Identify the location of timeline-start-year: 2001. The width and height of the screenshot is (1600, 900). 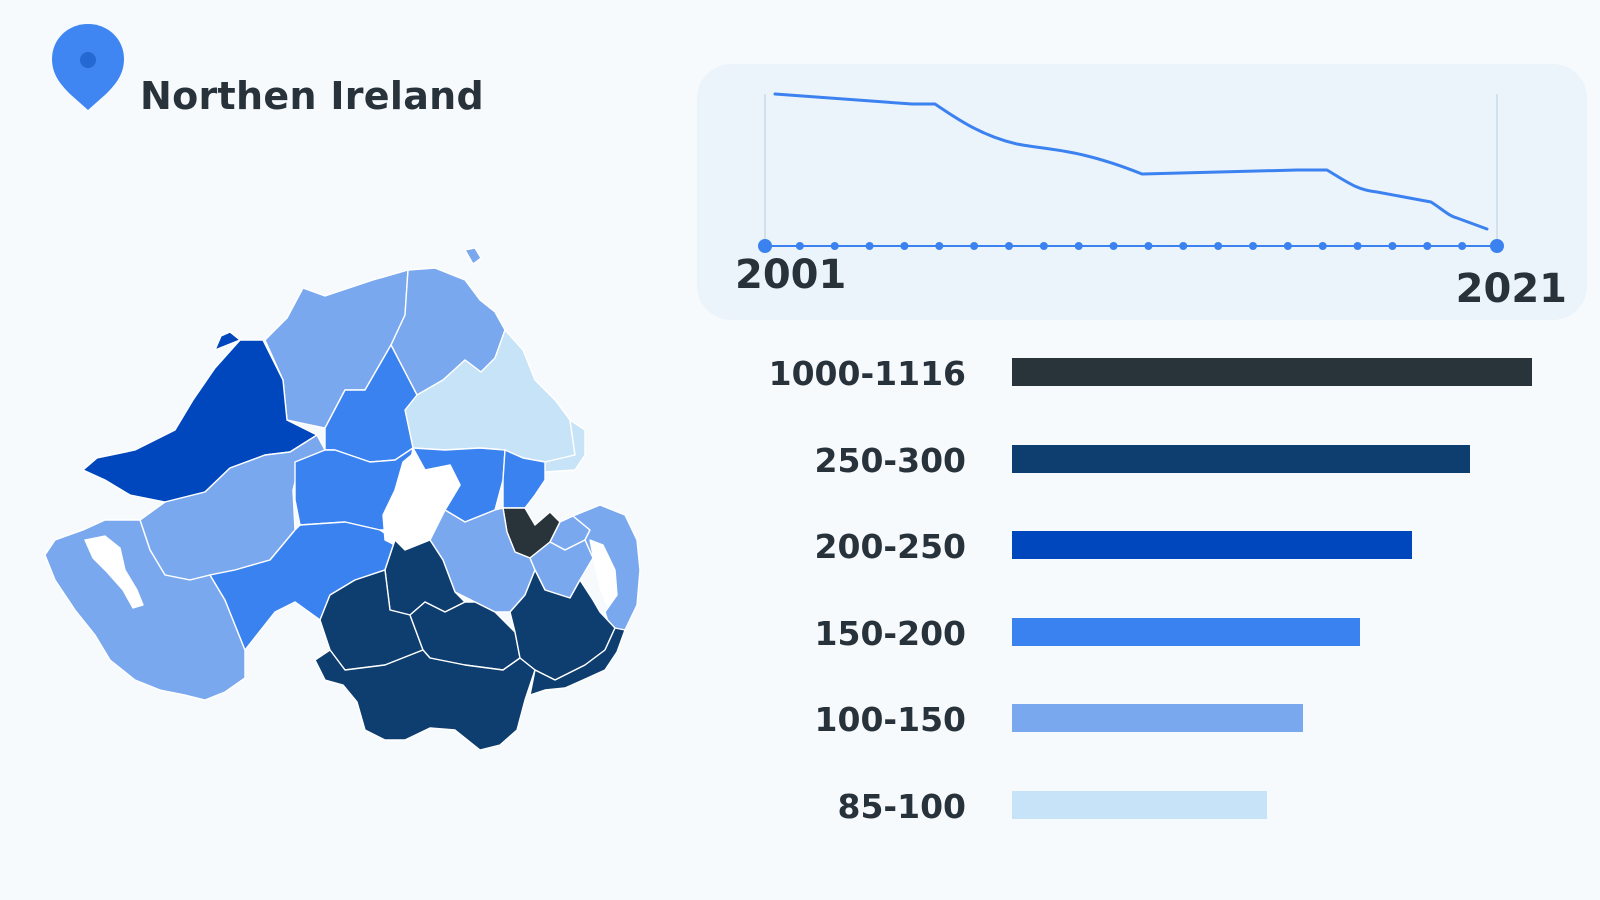
(791, 275).